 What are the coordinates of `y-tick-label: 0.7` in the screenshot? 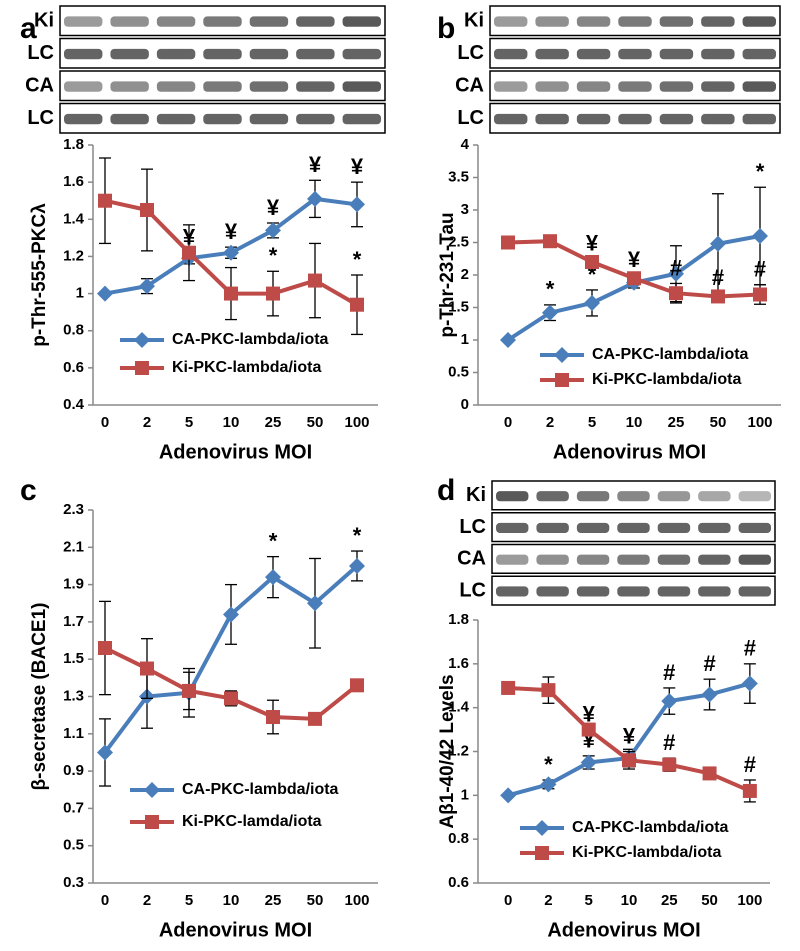 It's located at (73, 807).